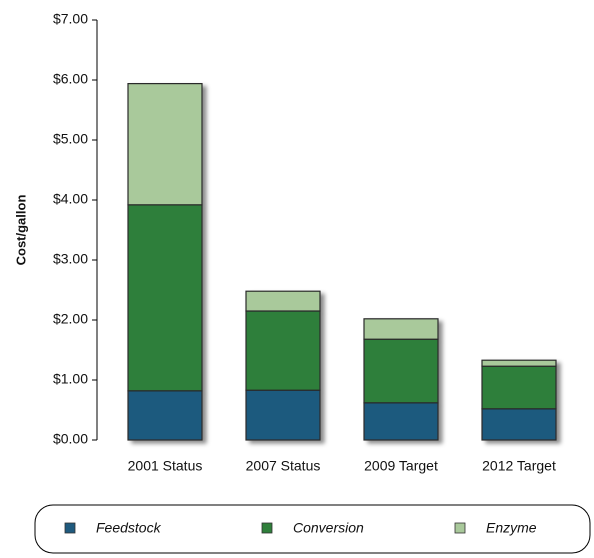 This screenshot has height=558, width=594. I want to click on y-tick-label: $1.00, so click(70, 379).